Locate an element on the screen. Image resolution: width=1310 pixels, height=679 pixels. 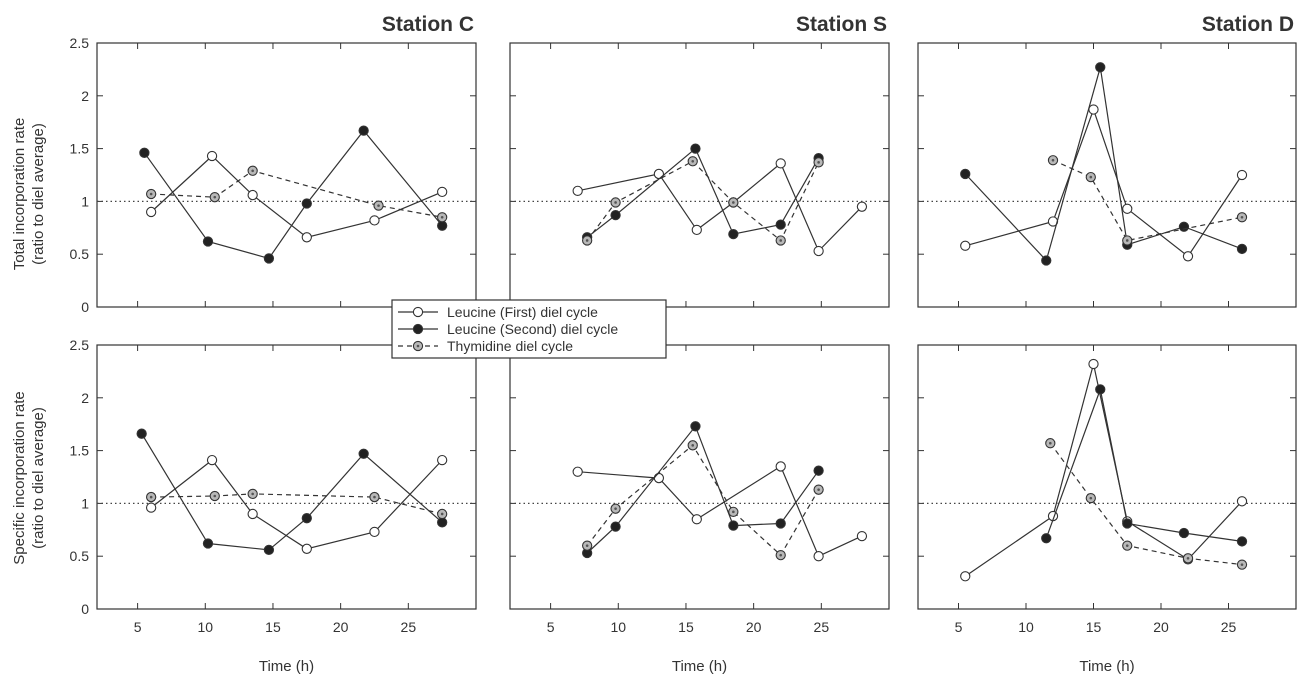
y-axis-title-bottom-line2: (ratio to diel average) is located at coordinates (38, 478).